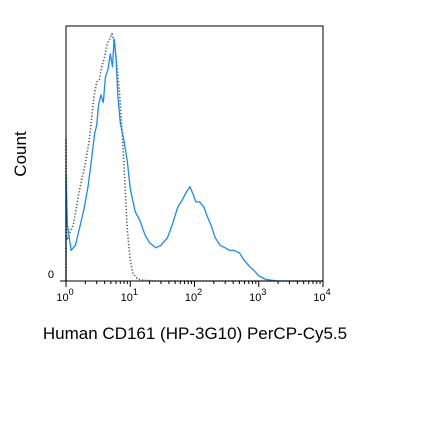  Describe the element at coordinates (64, 295) in the screenshot. I see `x-tick-label: 10⁰` at that location.